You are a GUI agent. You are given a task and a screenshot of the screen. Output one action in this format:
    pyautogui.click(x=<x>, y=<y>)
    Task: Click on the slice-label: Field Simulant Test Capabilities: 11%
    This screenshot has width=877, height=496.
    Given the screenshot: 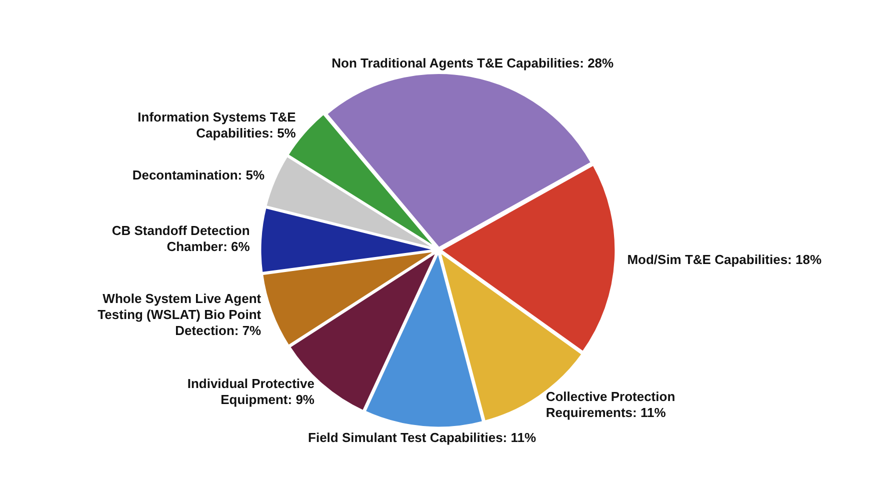 What is the action you would take?
    pyautogui.click(x=422, y=437)
    